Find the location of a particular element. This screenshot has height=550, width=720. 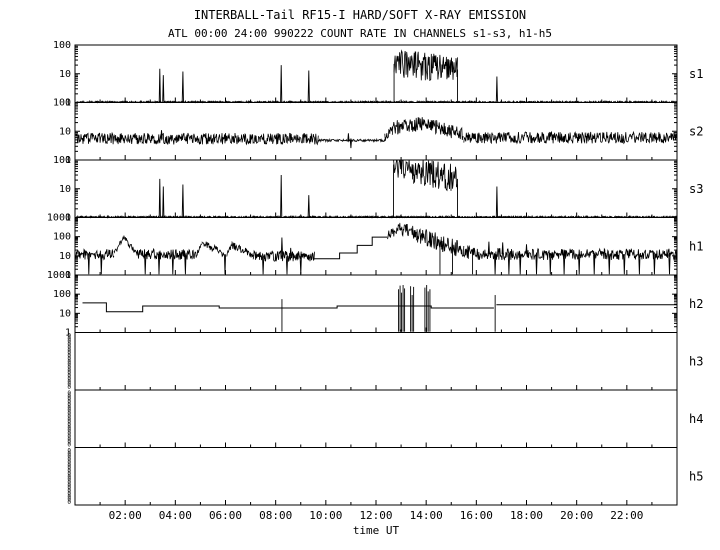

x-axis-label: time UT is located at coordinates (376, 530).